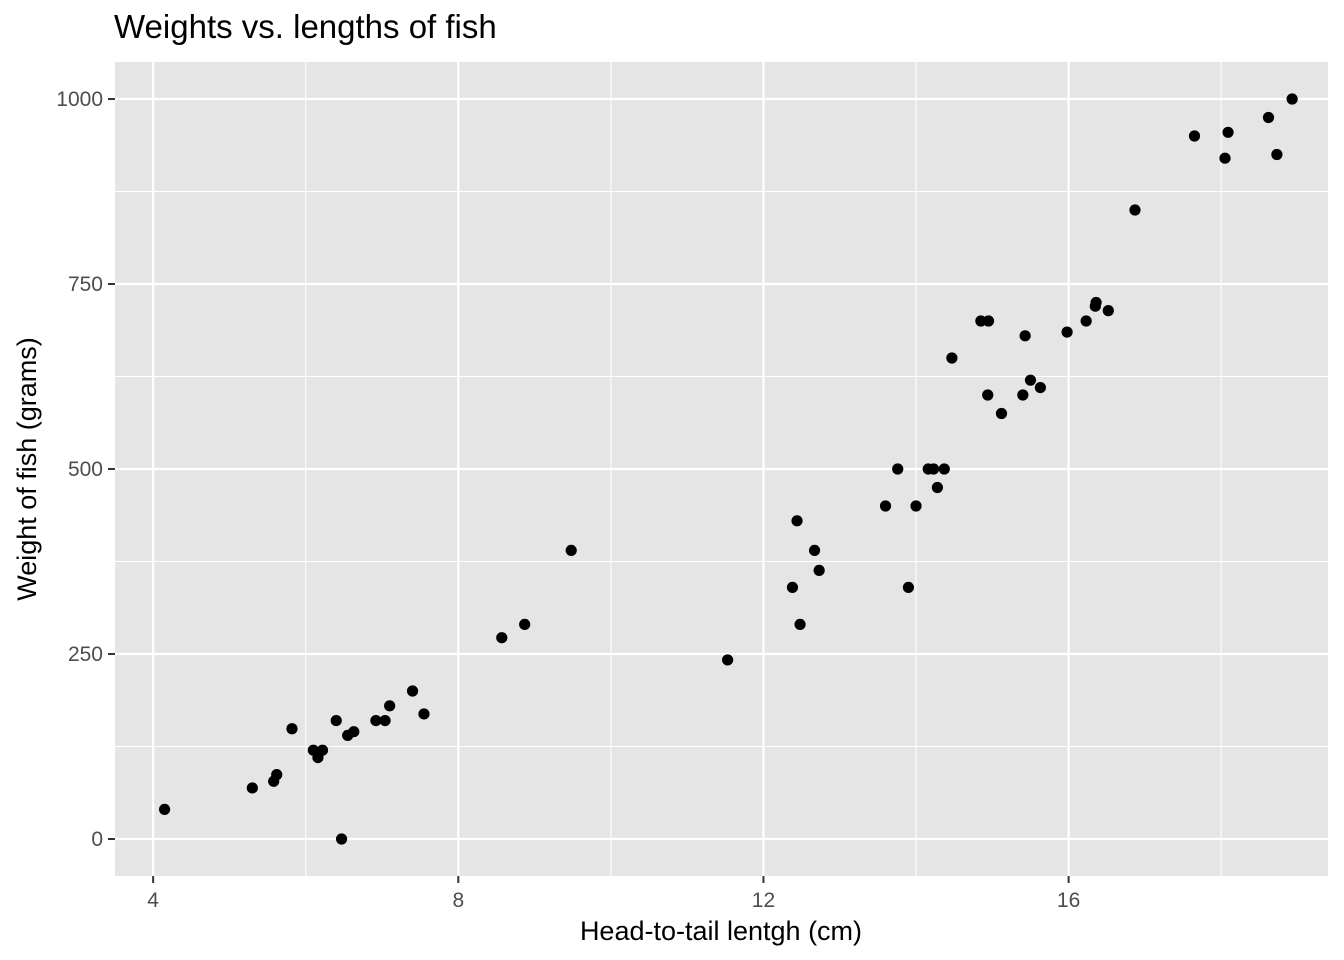 The width and height of the screenshot is (1344, 960). I want to click on chart-title: Weights vs. lengths of fish, so click(305, 26).